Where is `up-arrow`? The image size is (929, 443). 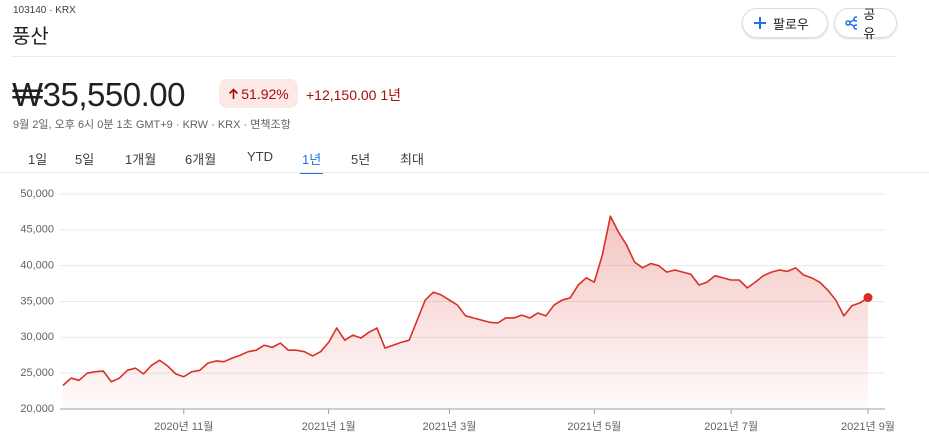
up-arrow is located at coordinates (234, 93).